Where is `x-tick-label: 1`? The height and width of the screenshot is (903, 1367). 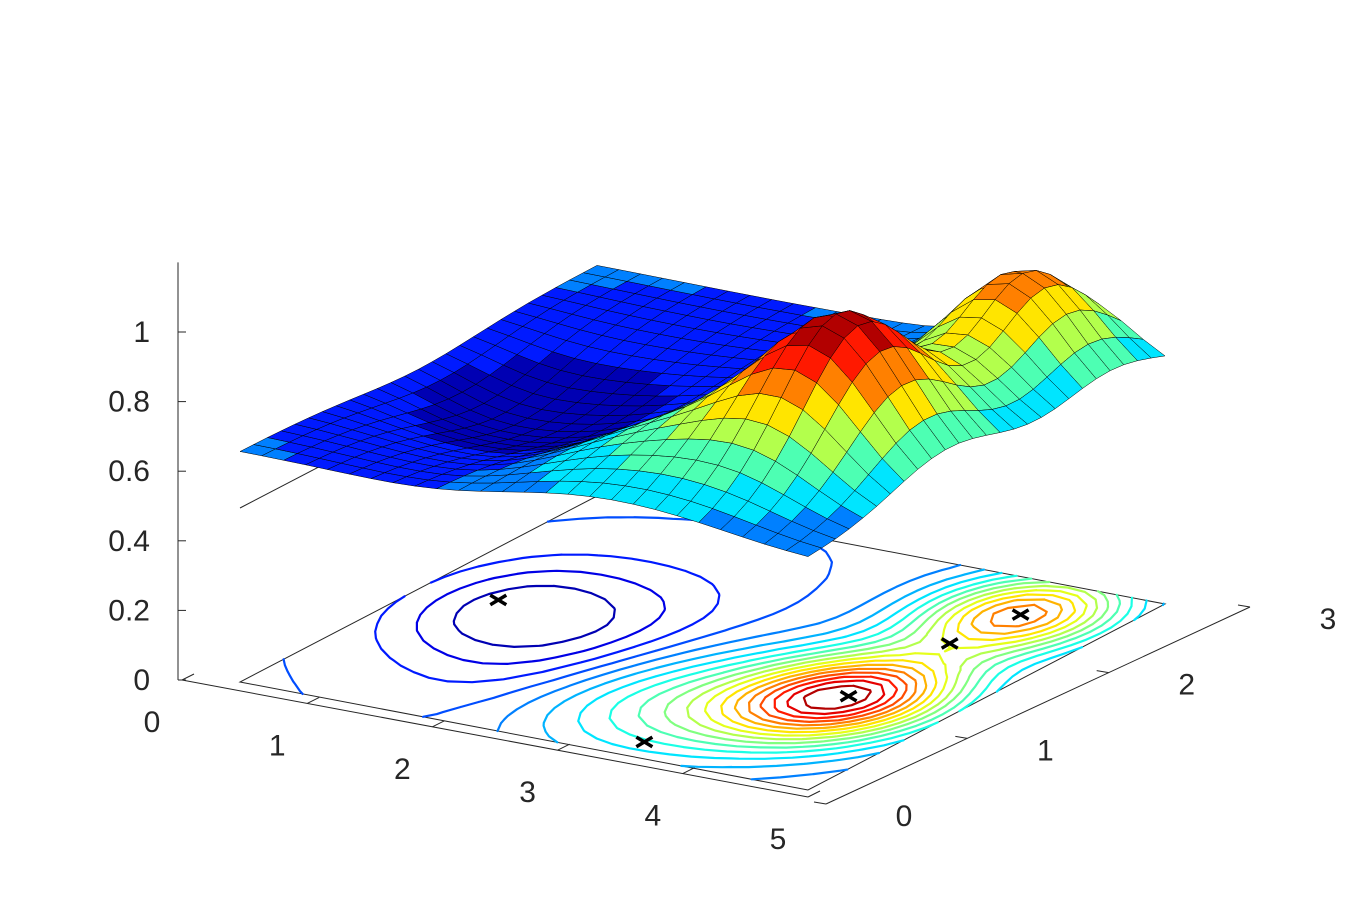
x-tick-label: 1 is located at coordinates (277, 745).